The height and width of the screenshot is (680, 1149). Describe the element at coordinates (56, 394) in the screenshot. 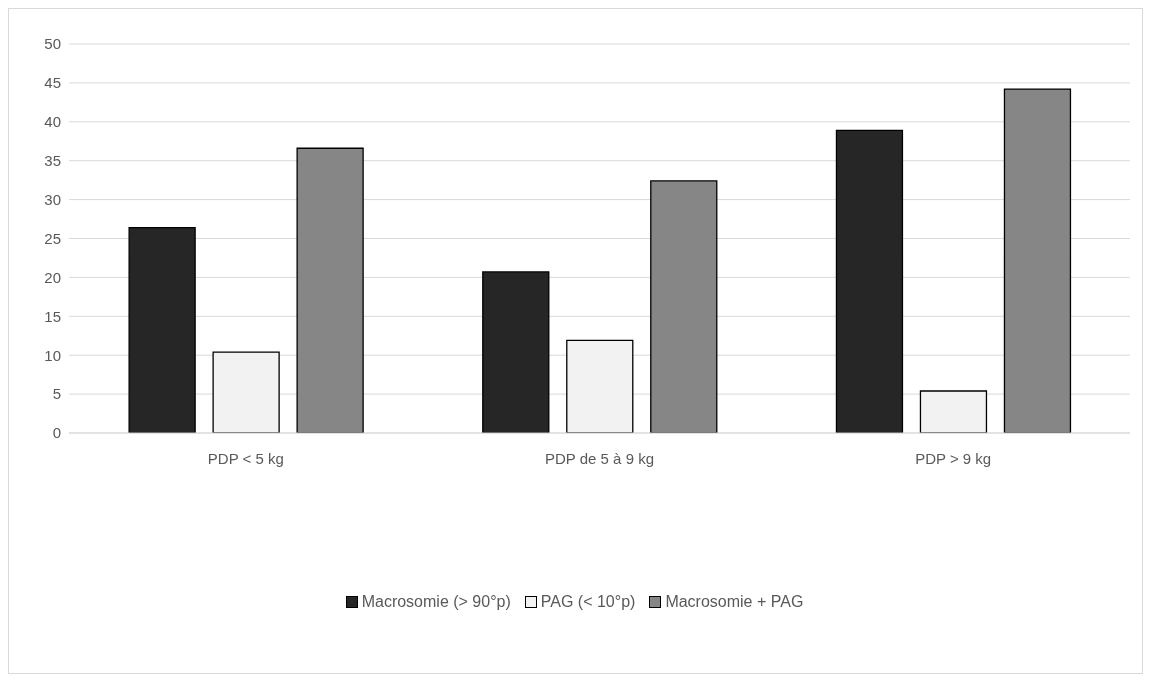

I see `y-tick-label: 5` at that location.